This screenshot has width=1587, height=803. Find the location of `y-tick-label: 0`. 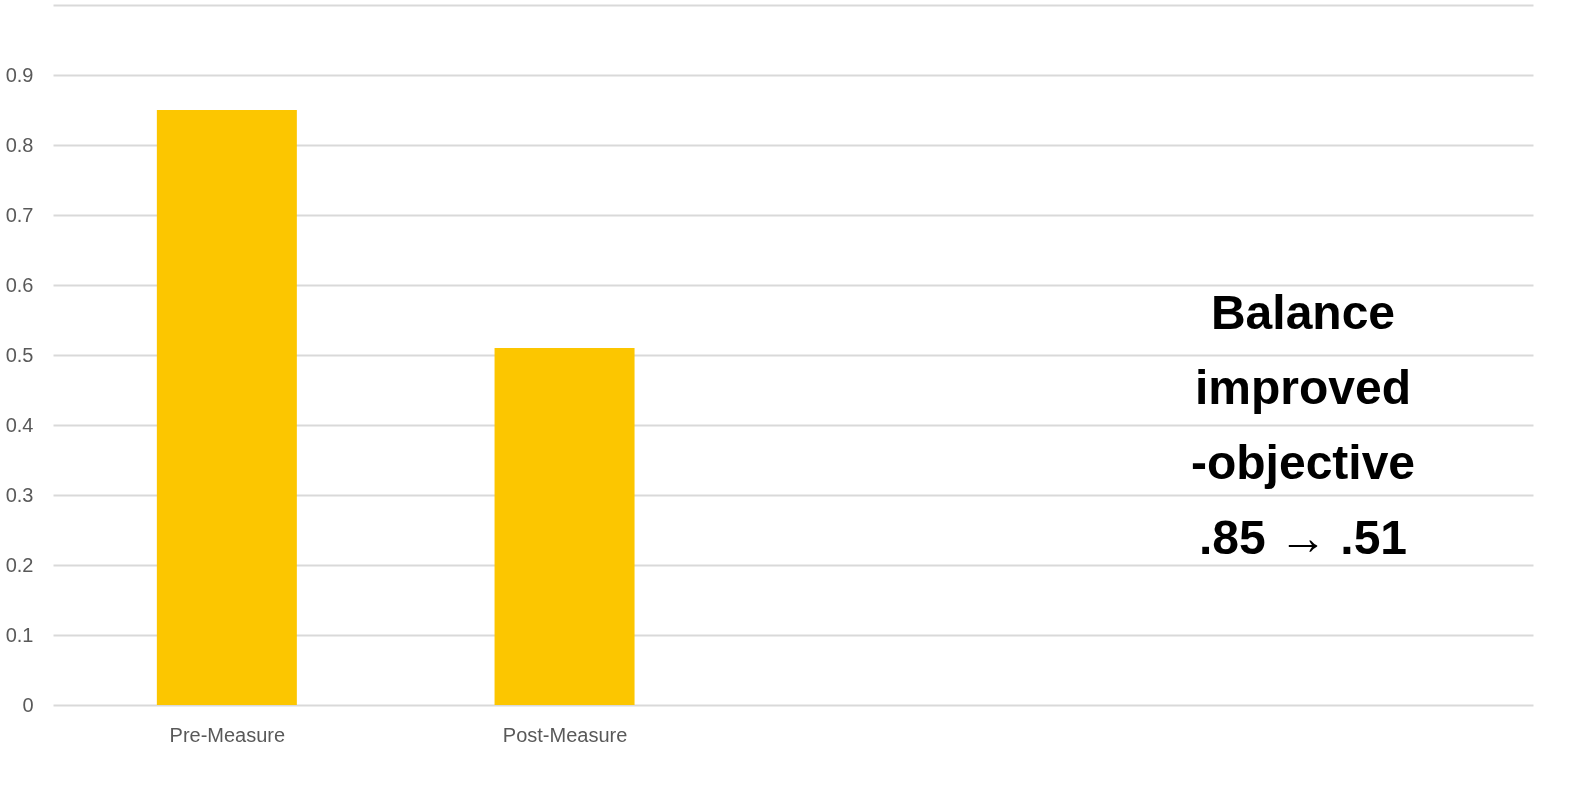

y-tick-label: 0 is located at coordinates (28, 704).